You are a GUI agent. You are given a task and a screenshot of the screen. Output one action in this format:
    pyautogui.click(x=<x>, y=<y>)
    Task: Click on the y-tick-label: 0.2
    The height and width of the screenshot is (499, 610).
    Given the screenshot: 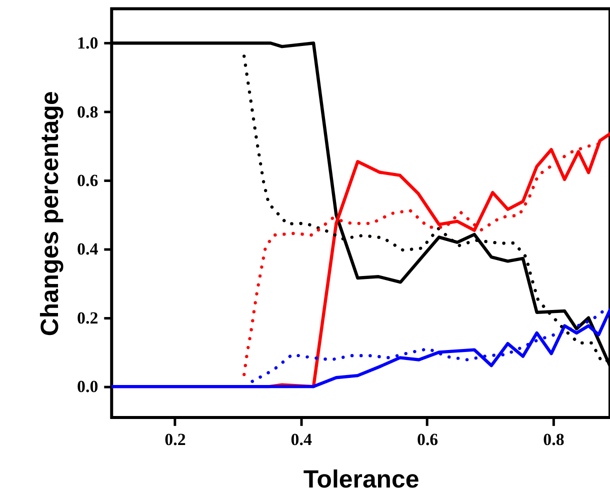 What is the action you would take?
    pyautogui.click(x=87, y=318)
    